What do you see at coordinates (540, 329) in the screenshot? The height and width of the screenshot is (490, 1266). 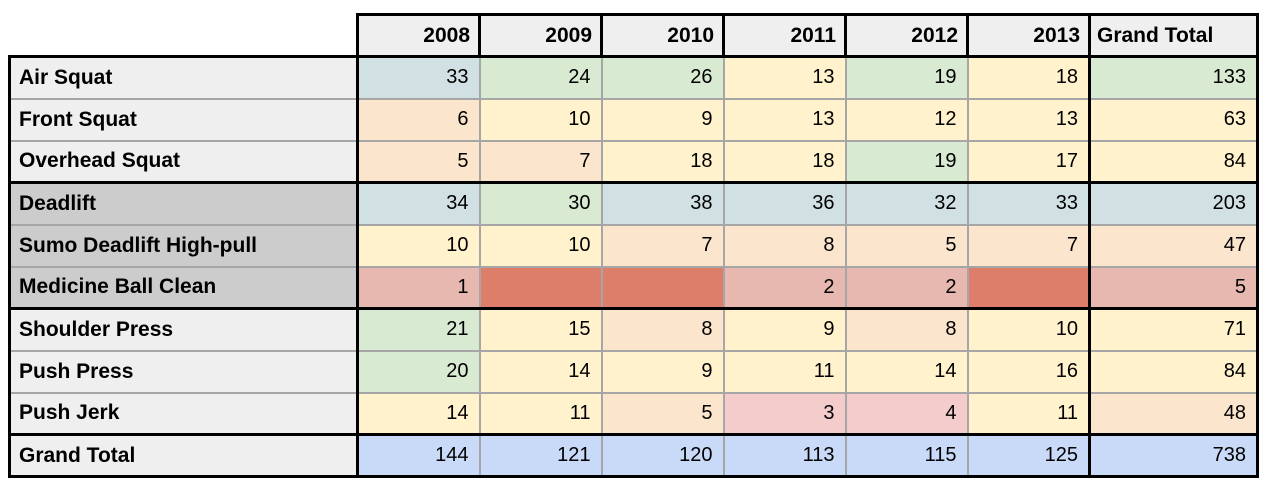 I see `data-cell: 15` at bounding box center [540, 329].